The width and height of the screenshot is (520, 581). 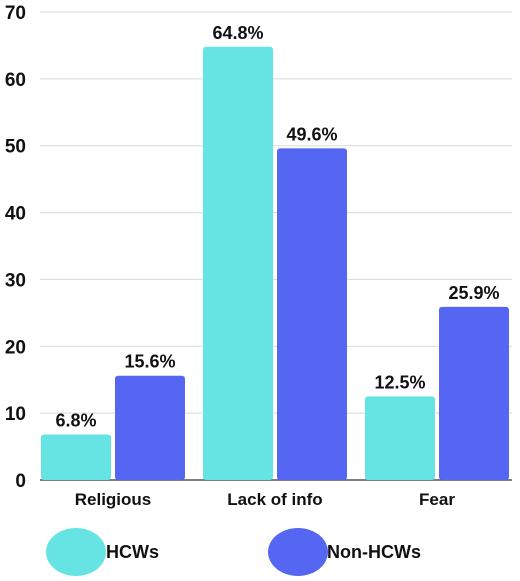 I want to click on bar-non-hcws-fear, so click(x=474, y=393).